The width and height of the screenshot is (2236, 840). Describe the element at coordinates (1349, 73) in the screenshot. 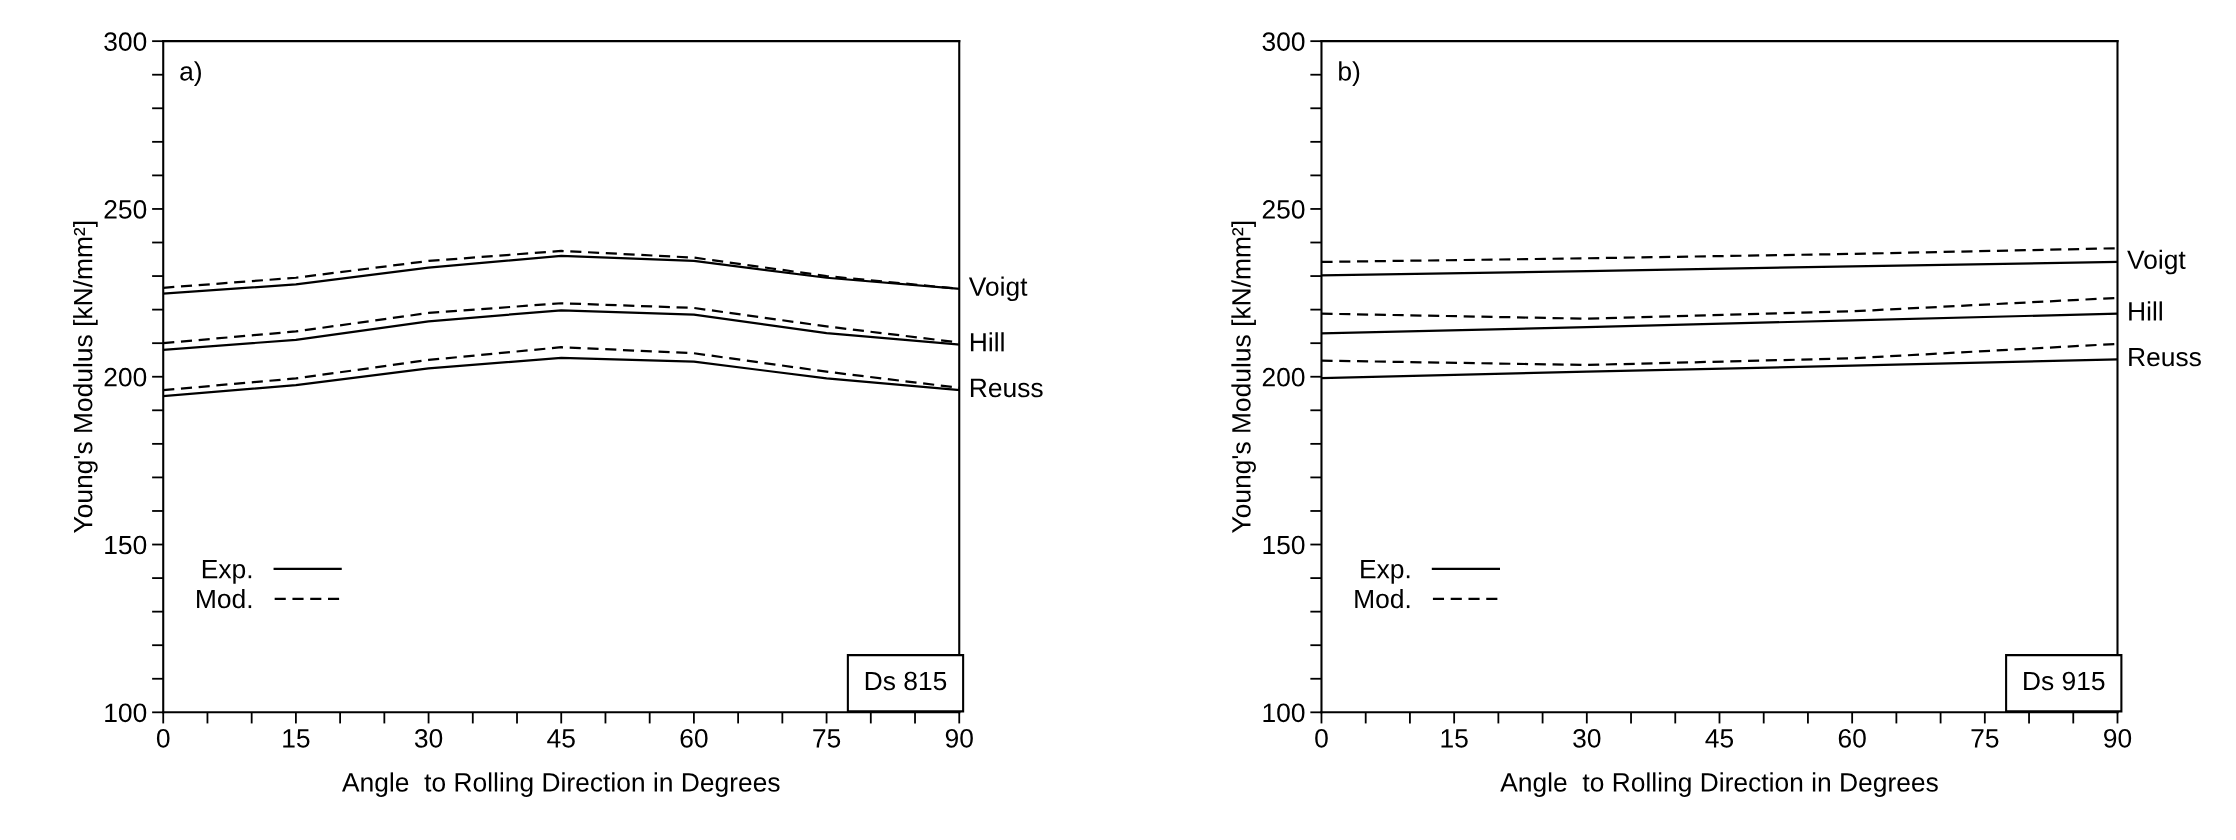

I see `annotation: b)` at that location.